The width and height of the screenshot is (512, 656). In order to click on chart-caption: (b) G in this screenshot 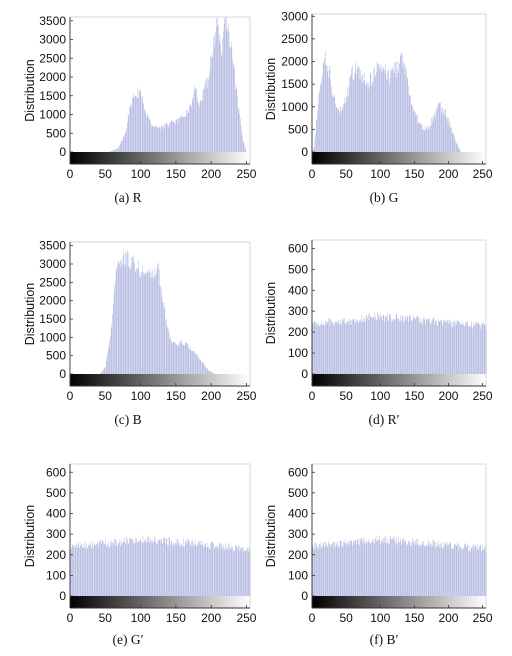, I will do `click(384, 197)`.